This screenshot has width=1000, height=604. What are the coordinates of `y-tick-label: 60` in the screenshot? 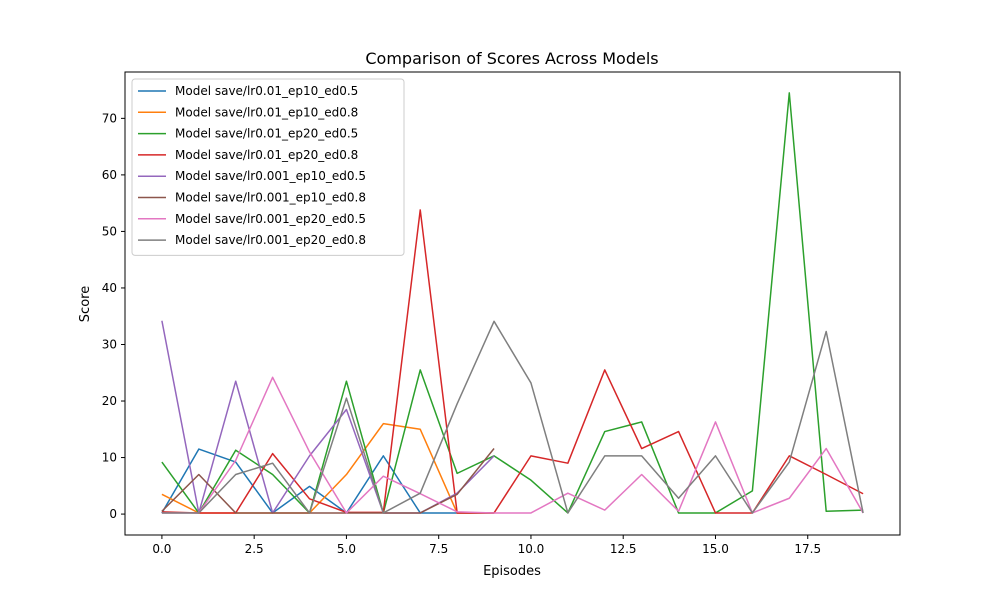 It's located at (109, 175).